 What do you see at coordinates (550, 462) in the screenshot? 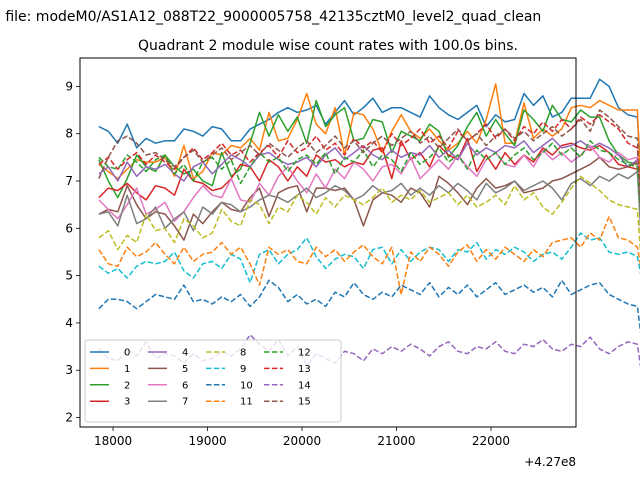
I see `x-offset-label: +4.27e8` at bounding box center [550, 462].